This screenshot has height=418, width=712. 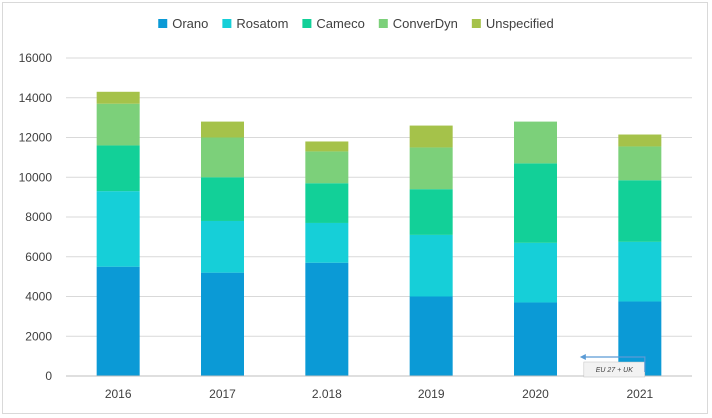 I want to click on bar-rosatom-2021, so click(x=640, y=271).